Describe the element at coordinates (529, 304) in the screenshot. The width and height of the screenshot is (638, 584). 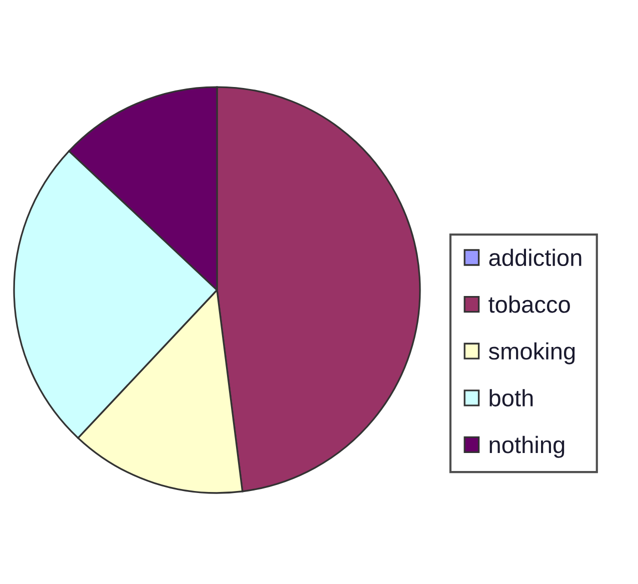
I see `legend-label: tobacco` at that location.